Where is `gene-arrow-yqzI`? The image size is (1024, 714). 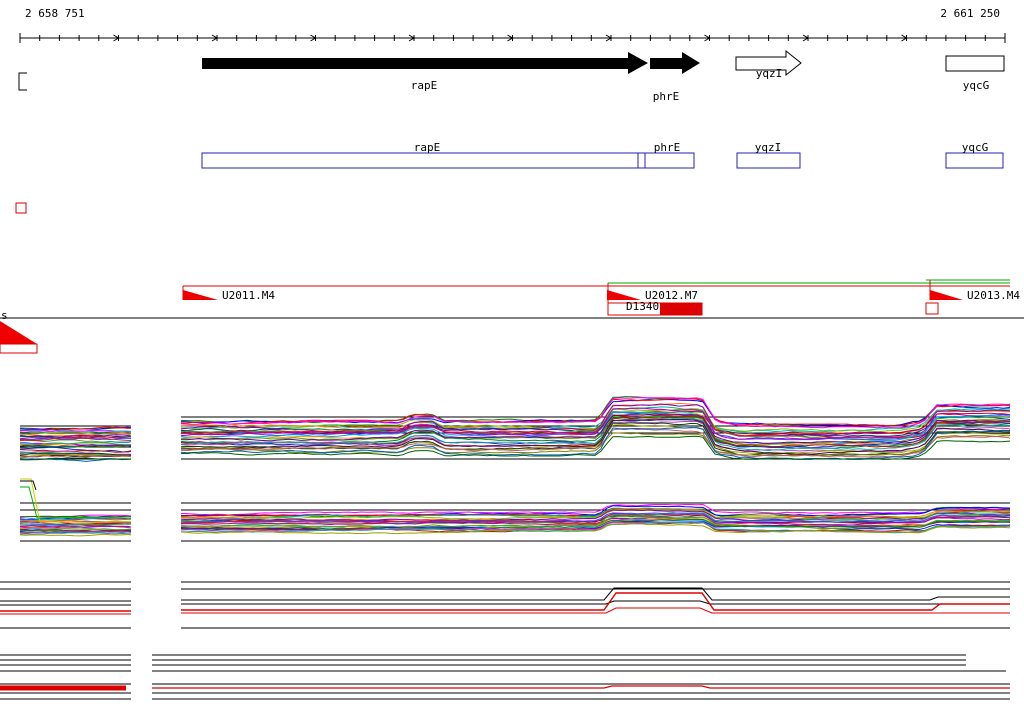
gene-arrow-yqzI is located at coordinates (768, 63).